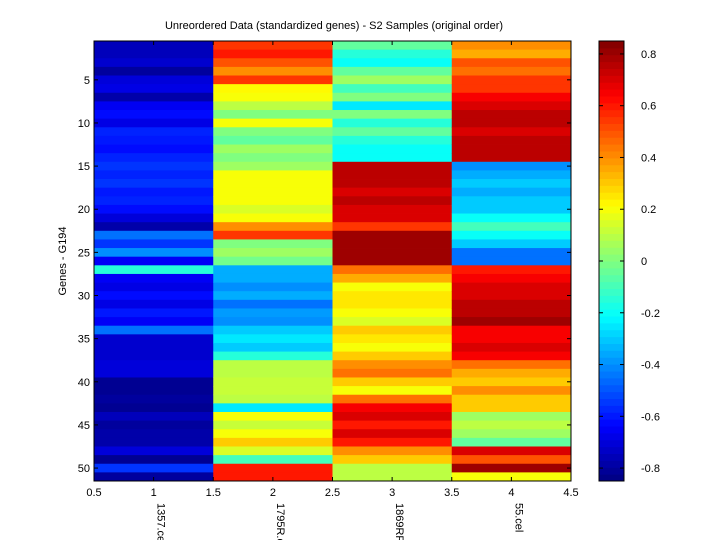 This screenshot has height=540, width=720. I want to click on colorbar-tick-label: -0.4, so click(650, 366).